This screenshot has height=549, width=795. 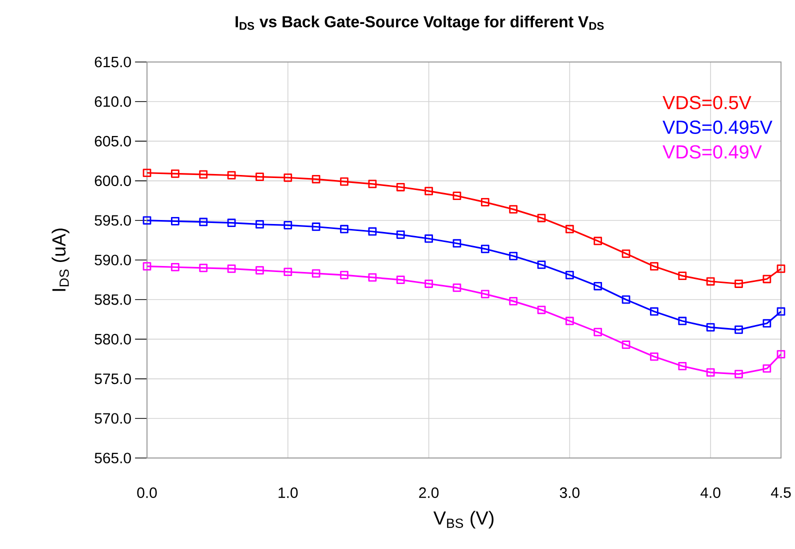 What do you see at coordinates (112, 458) in the screenshot?
I see `y-tick-label: 565.0` at bounding box center [112, 458].